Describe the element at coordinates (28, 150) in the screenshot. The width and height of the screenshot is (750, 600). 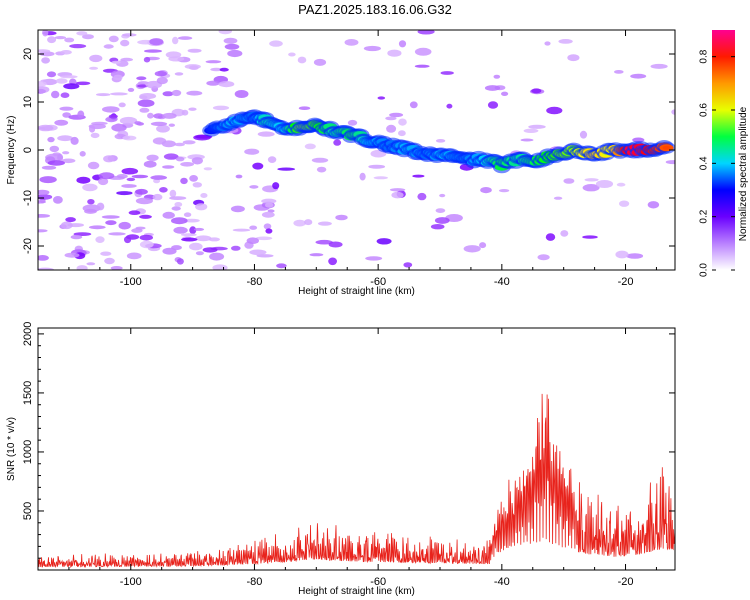
I see `y-tick-label: 0` at that location.